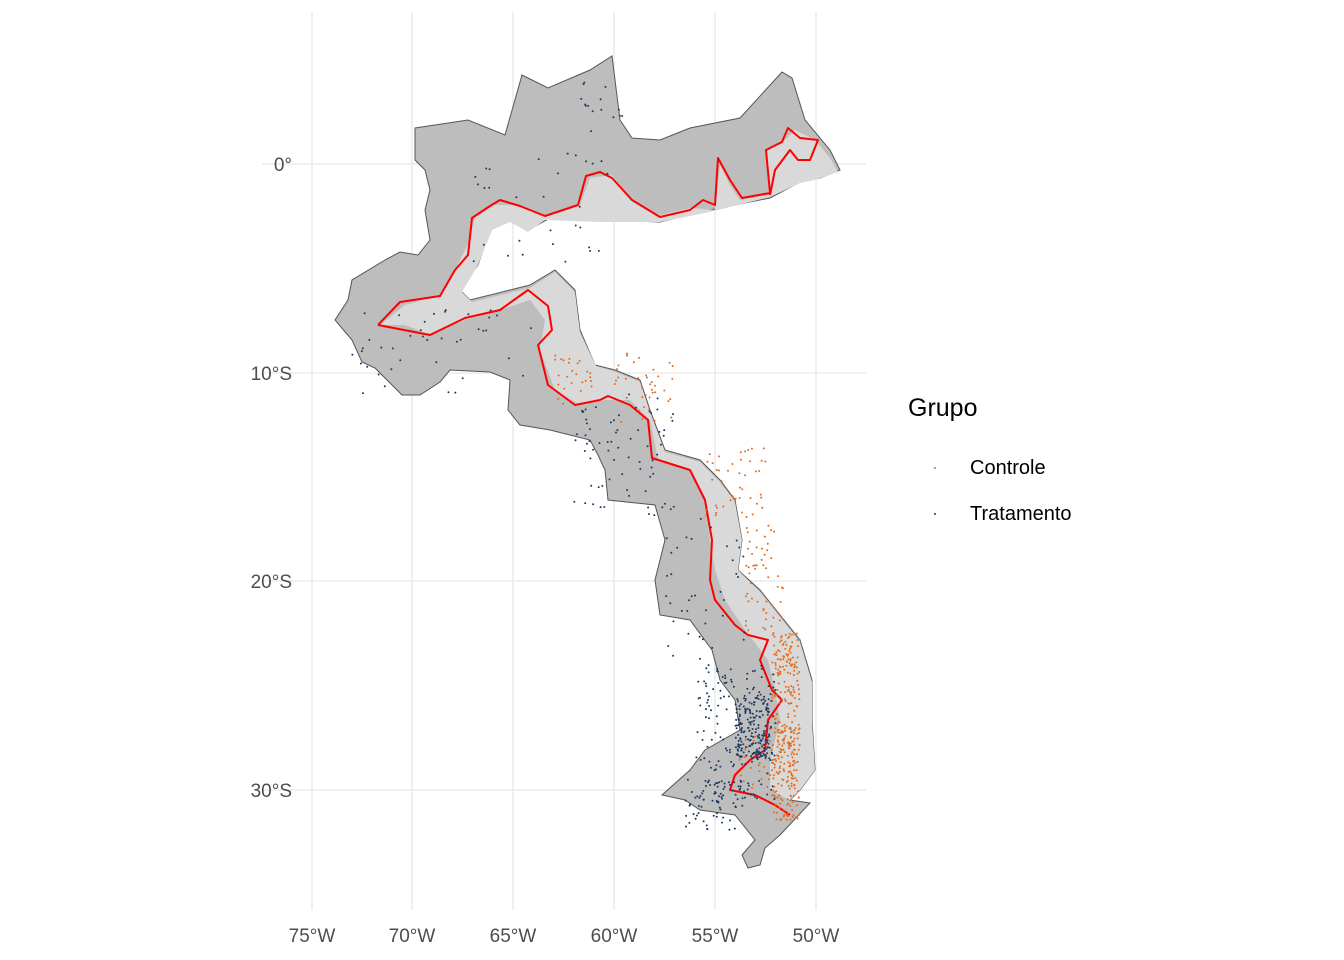 This screenshot has height=960, width=1344. I want to click on x-tick-label: 55°W, so click(715, 936).